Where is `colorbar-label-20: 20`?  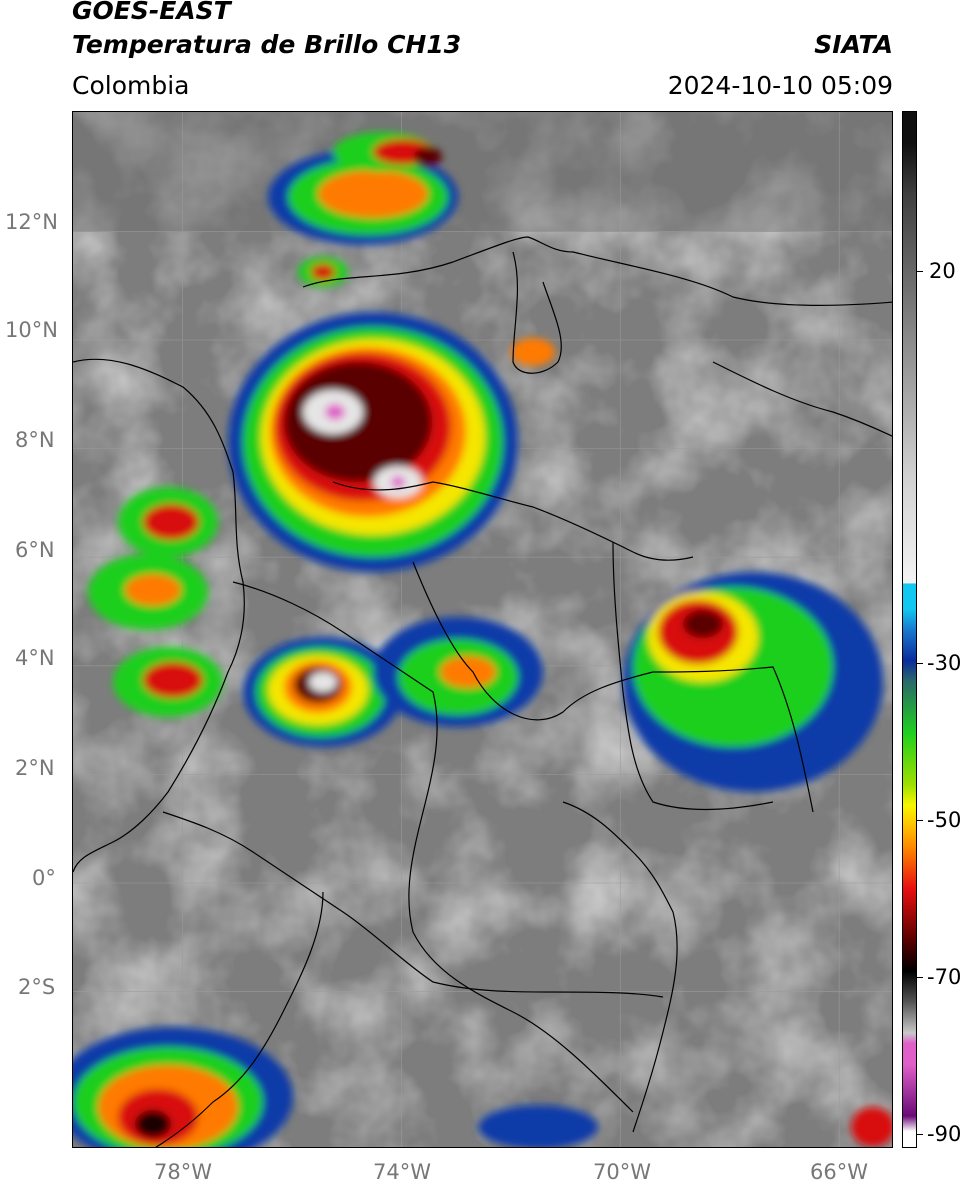
colorbar-label-20: 20 is located at coordinates (942, 271).